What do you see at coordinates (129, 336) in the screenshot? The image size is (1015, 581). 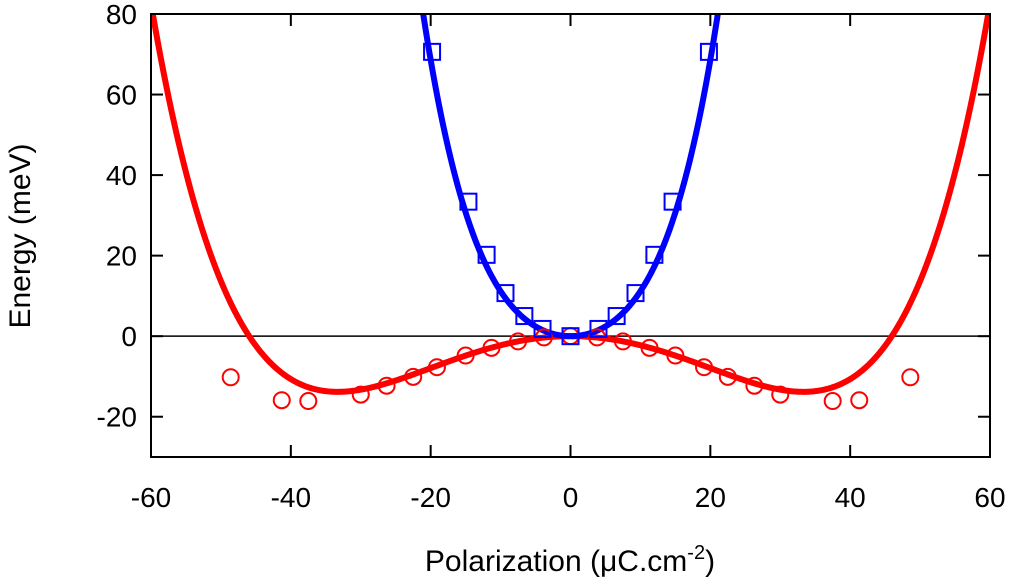 I see `y-tick-label: 0` at bounding box center [129, 336].